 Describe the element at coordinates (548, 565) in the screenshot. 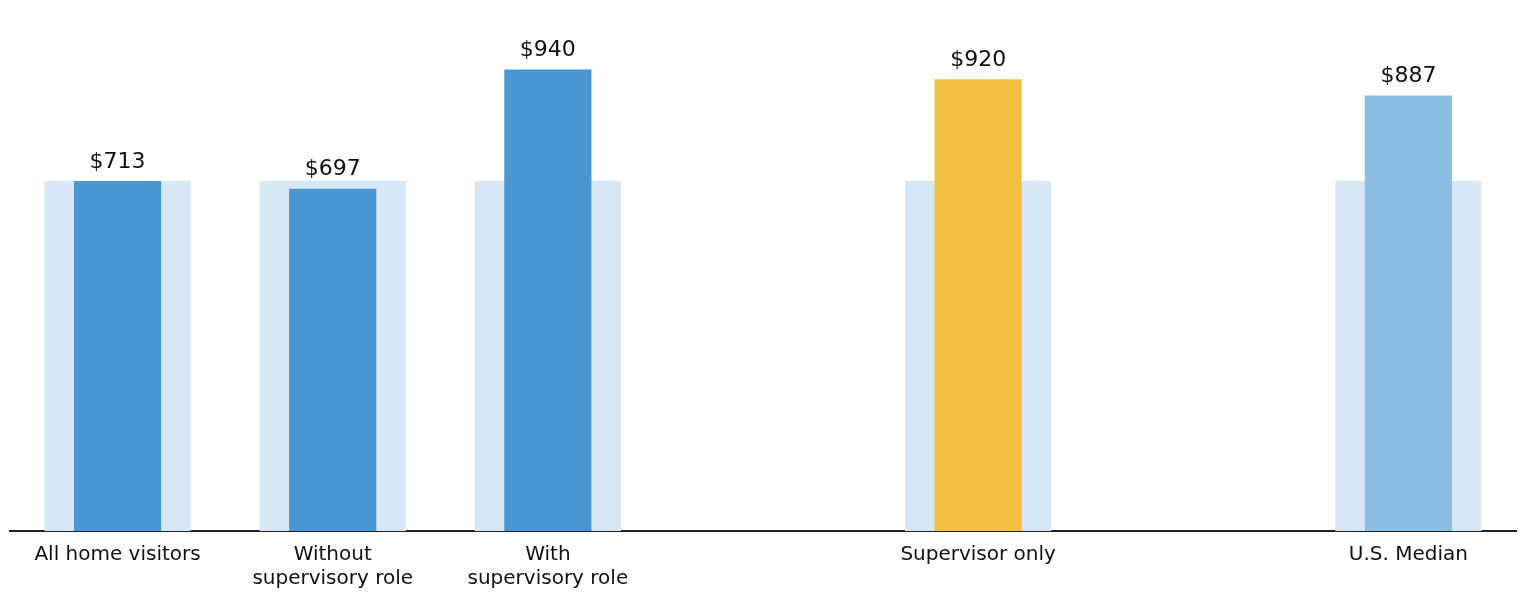

I see `x-tick-label: With supervisory role` at that location.